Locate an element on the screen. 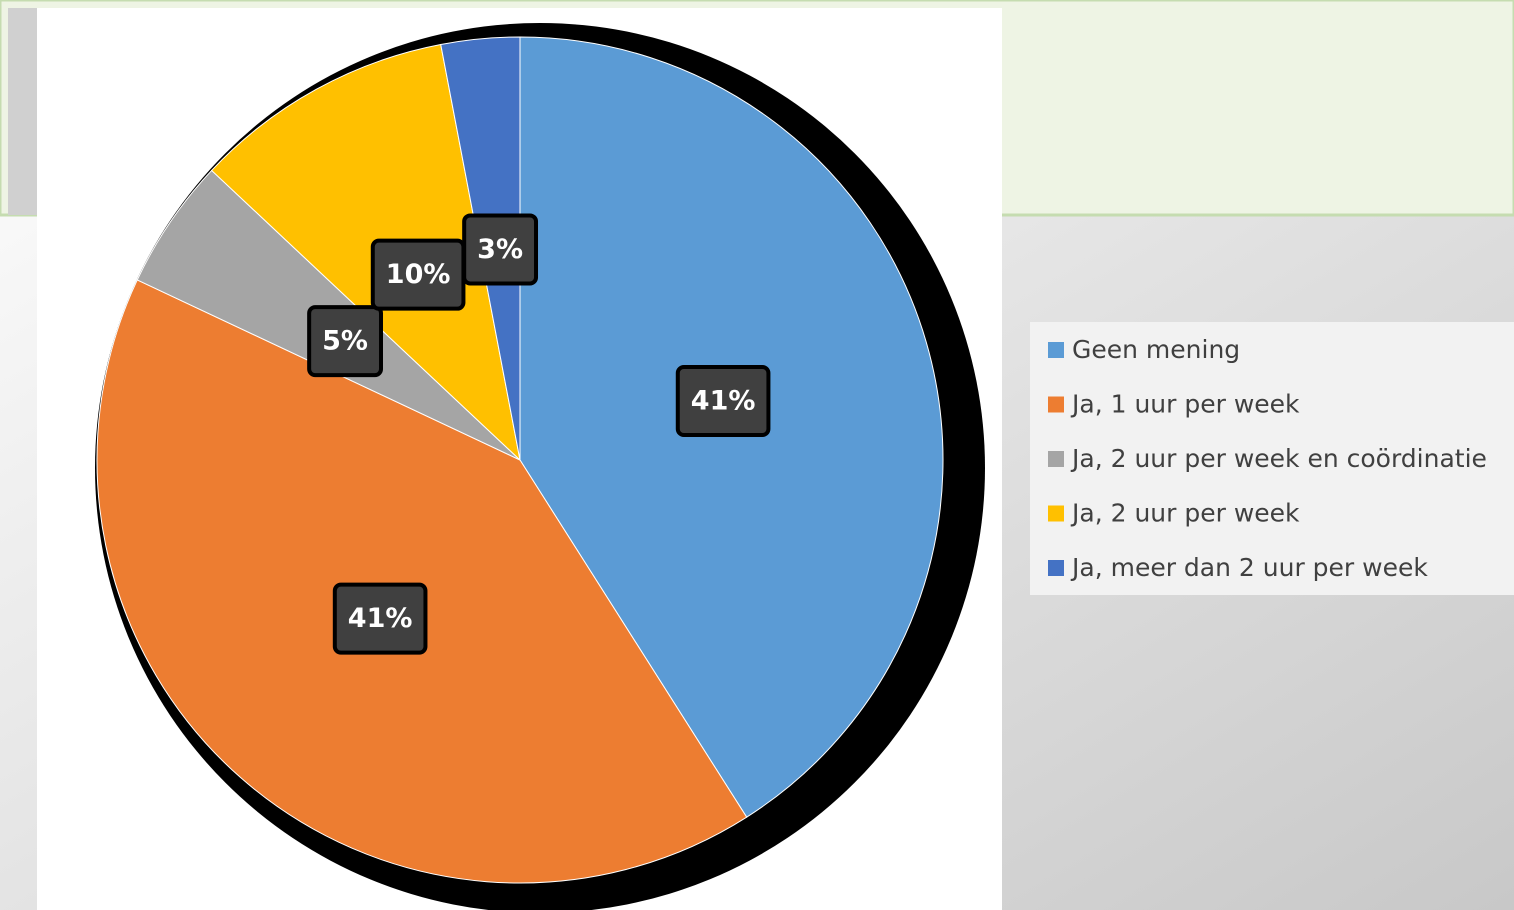 Image resolution: width=1514 pixels, height=910 pixels. data-label: 5% is located at coordinates (345, 341).